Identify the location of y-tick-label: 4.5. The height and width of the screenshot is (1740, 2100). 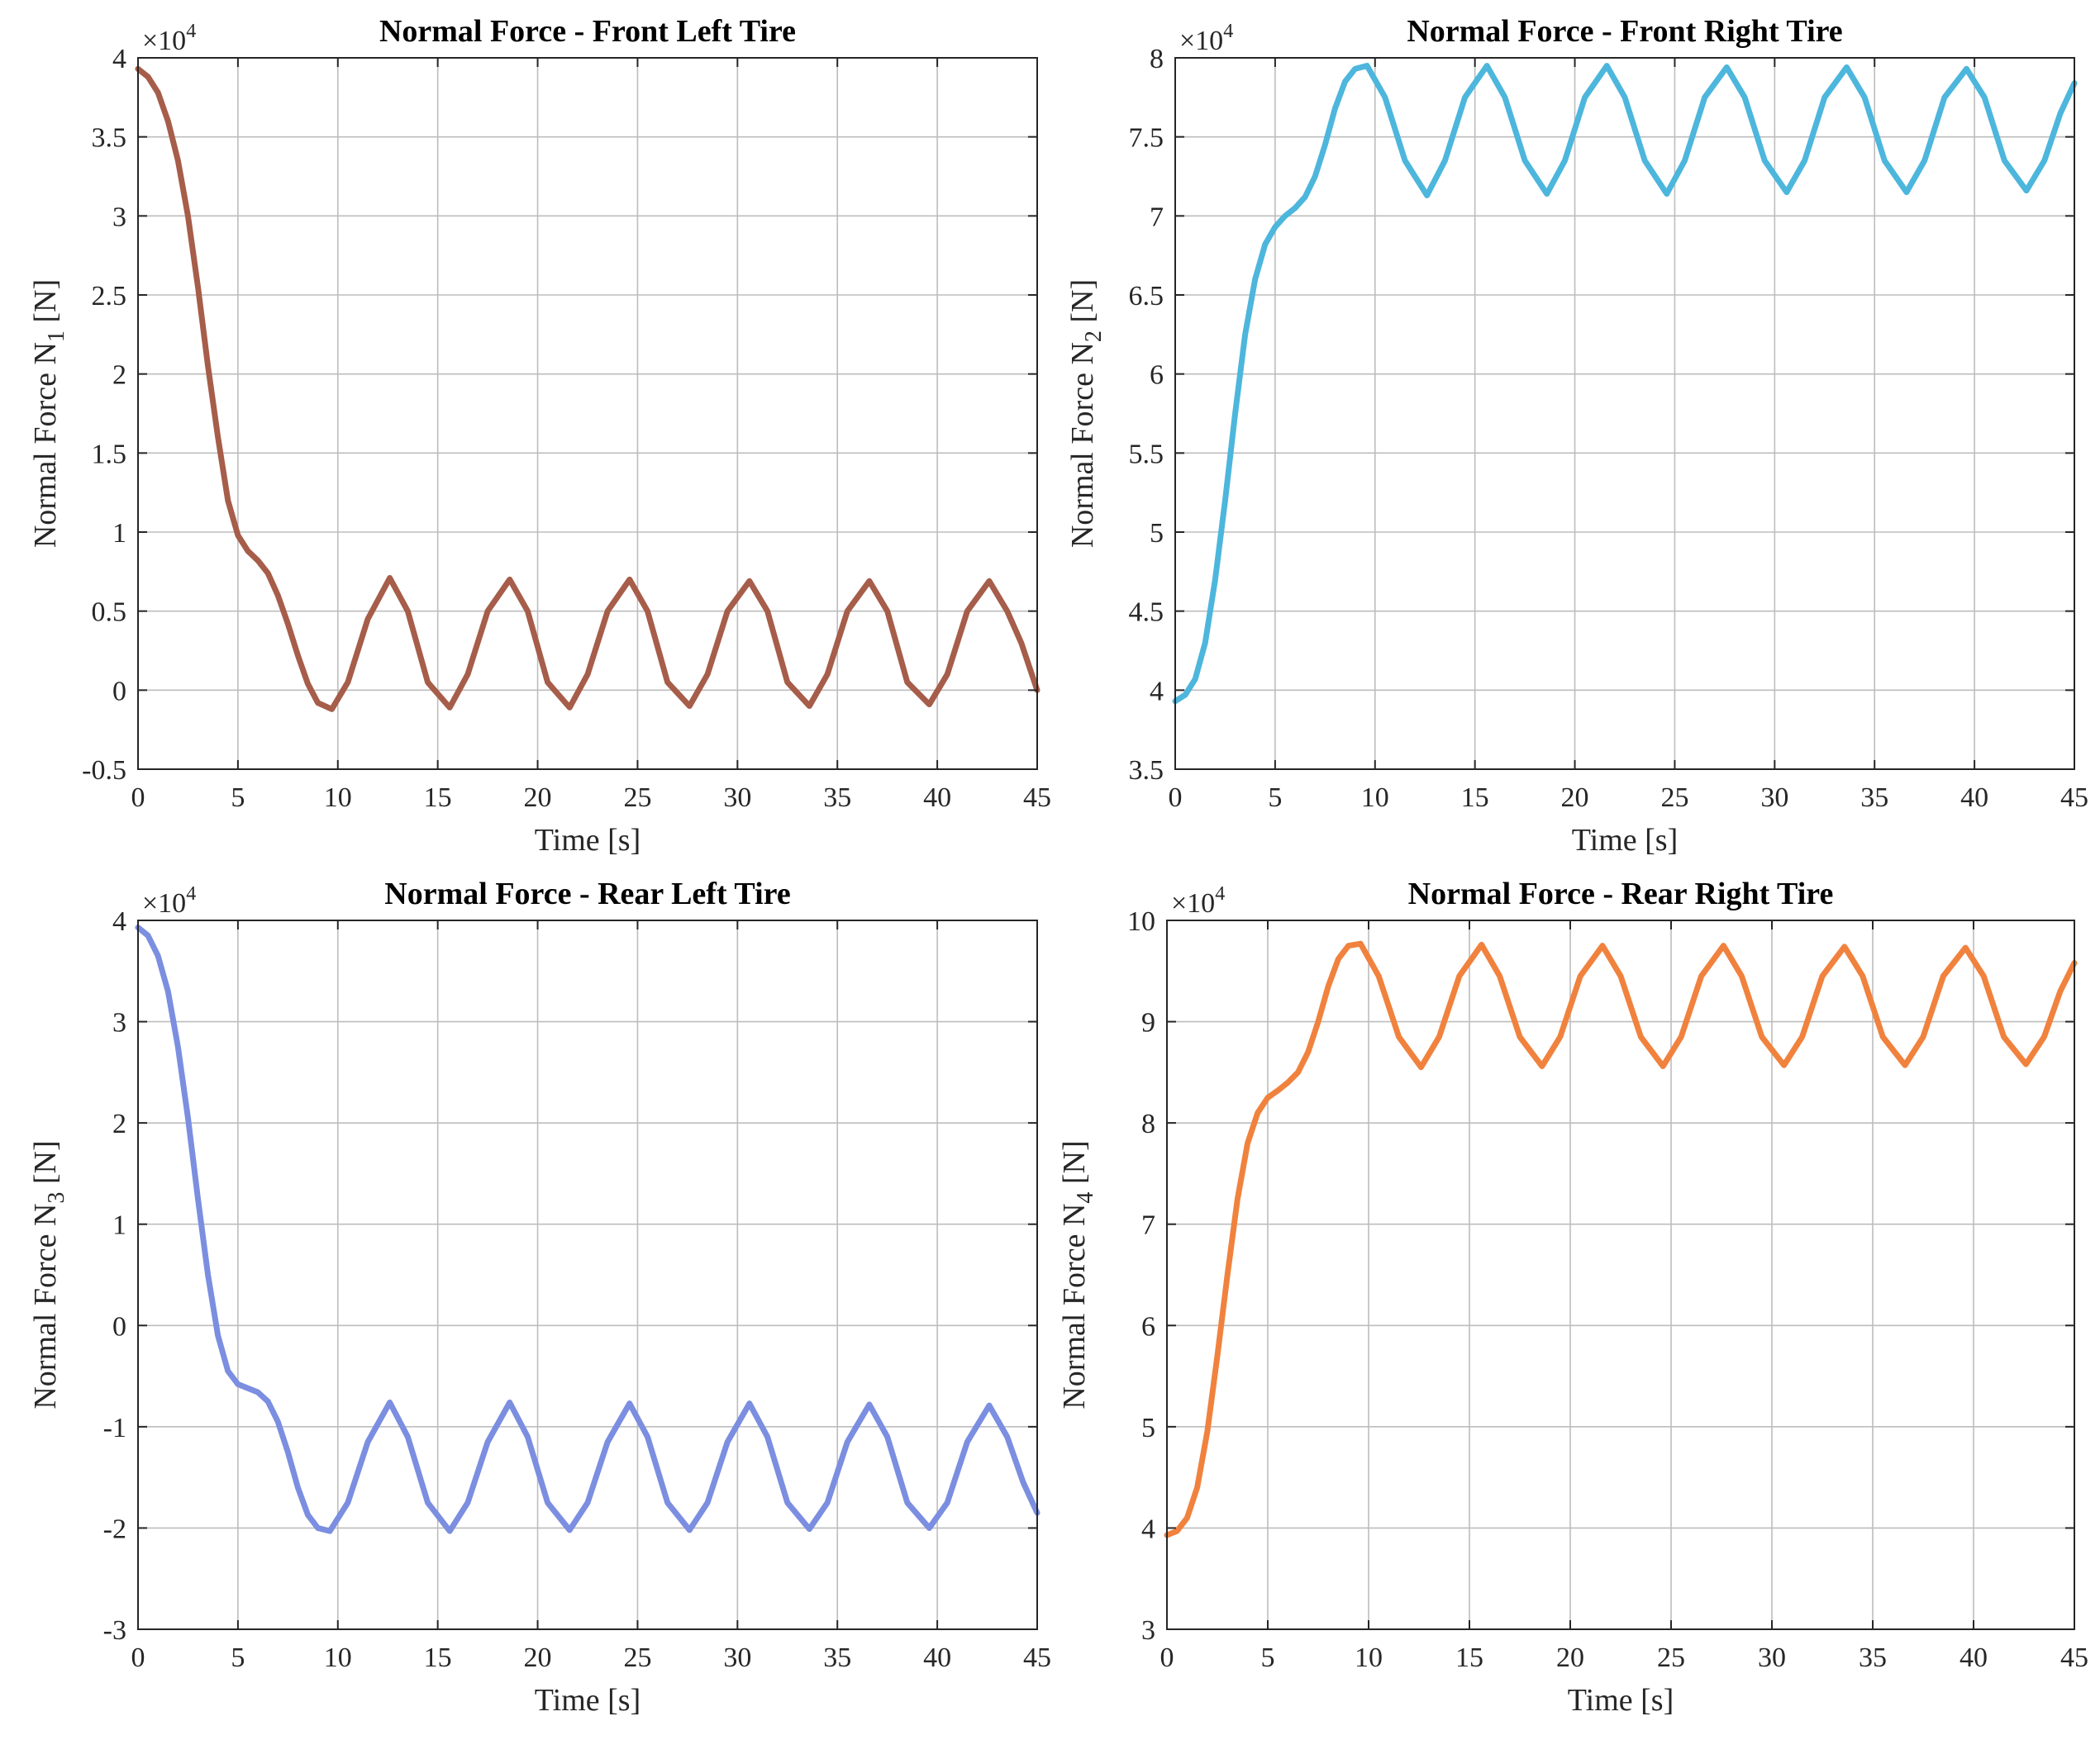
(1146, 612).